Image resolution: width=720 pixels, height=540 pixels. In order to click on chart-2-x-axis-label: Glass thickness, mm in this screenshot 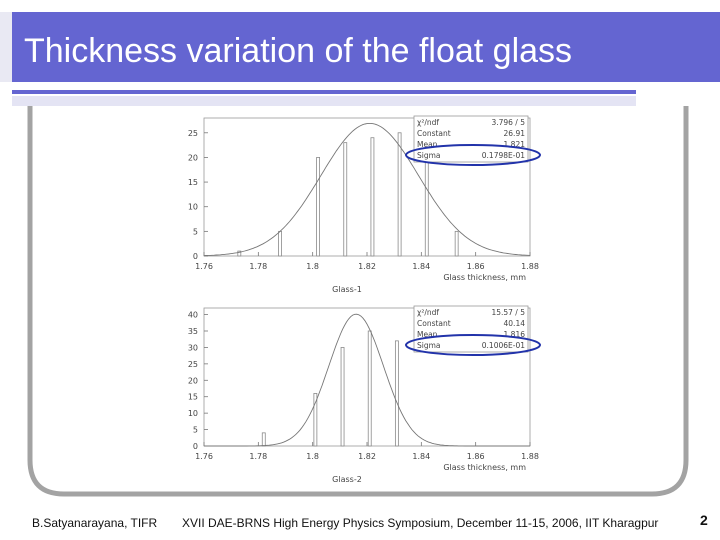, I will do `click(484, 467)`.